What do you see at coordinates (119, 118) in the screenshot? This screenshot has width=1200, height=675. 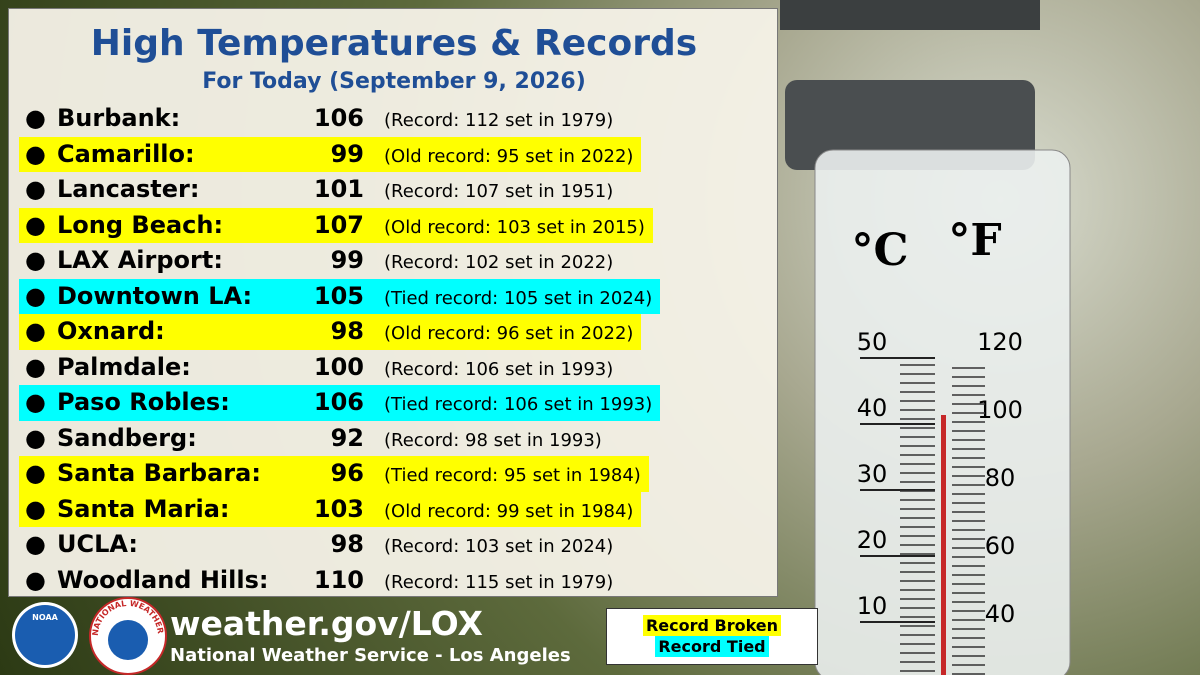 I see `station: Burbank:` at bounding box center [119, 118].